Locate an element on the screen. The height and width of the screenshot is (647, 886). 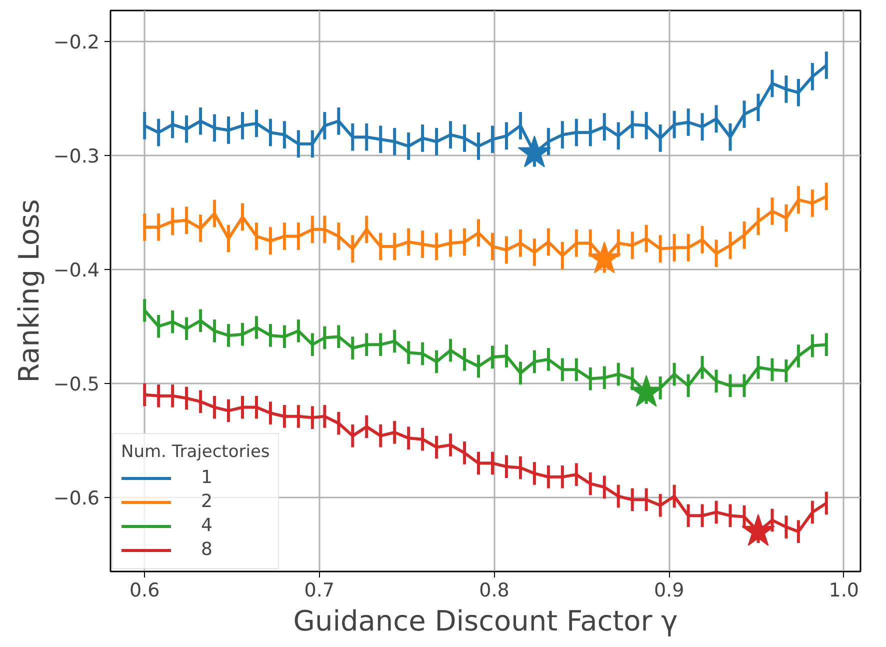
x-tick-label: 1.0 is located at coordinates (843, 591).